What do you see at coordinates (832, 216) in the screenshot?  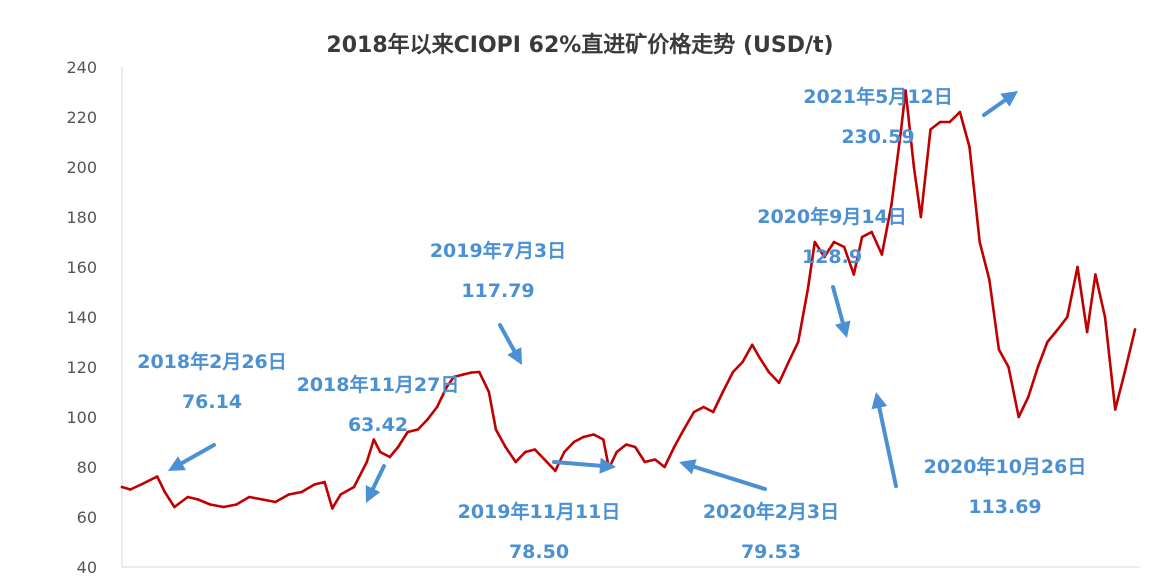 I see `annotation-date: 2020年9月14日` at bounding box center [832, 216].